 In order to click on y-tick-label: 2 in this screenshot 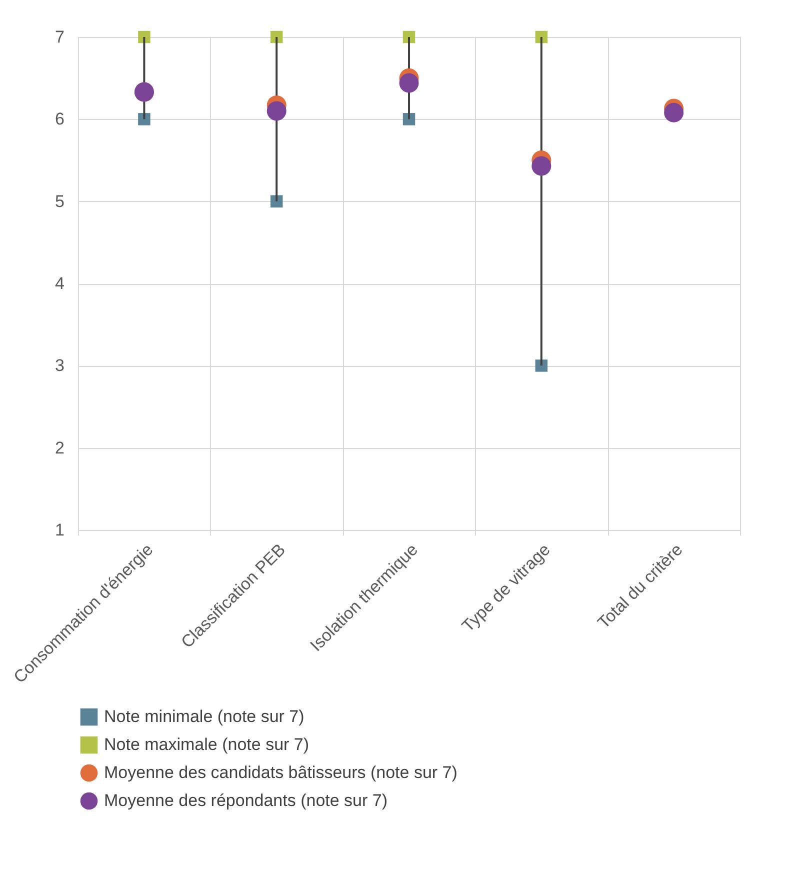, I will do `click(59, 448)`.